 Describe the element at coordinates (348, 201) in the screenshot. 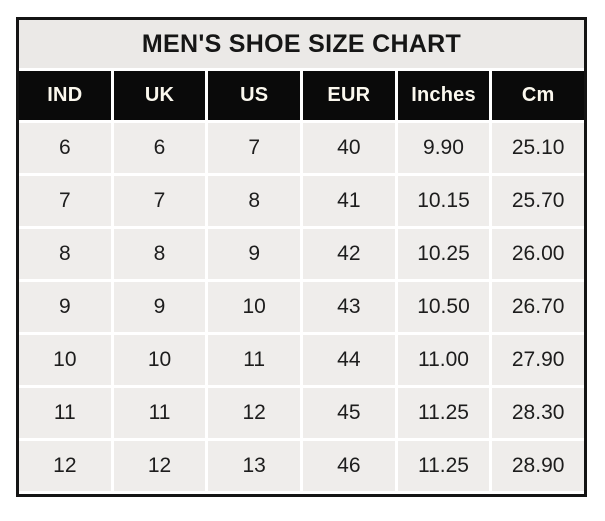

I see `table-cell-r1-c3: 41` at that location.